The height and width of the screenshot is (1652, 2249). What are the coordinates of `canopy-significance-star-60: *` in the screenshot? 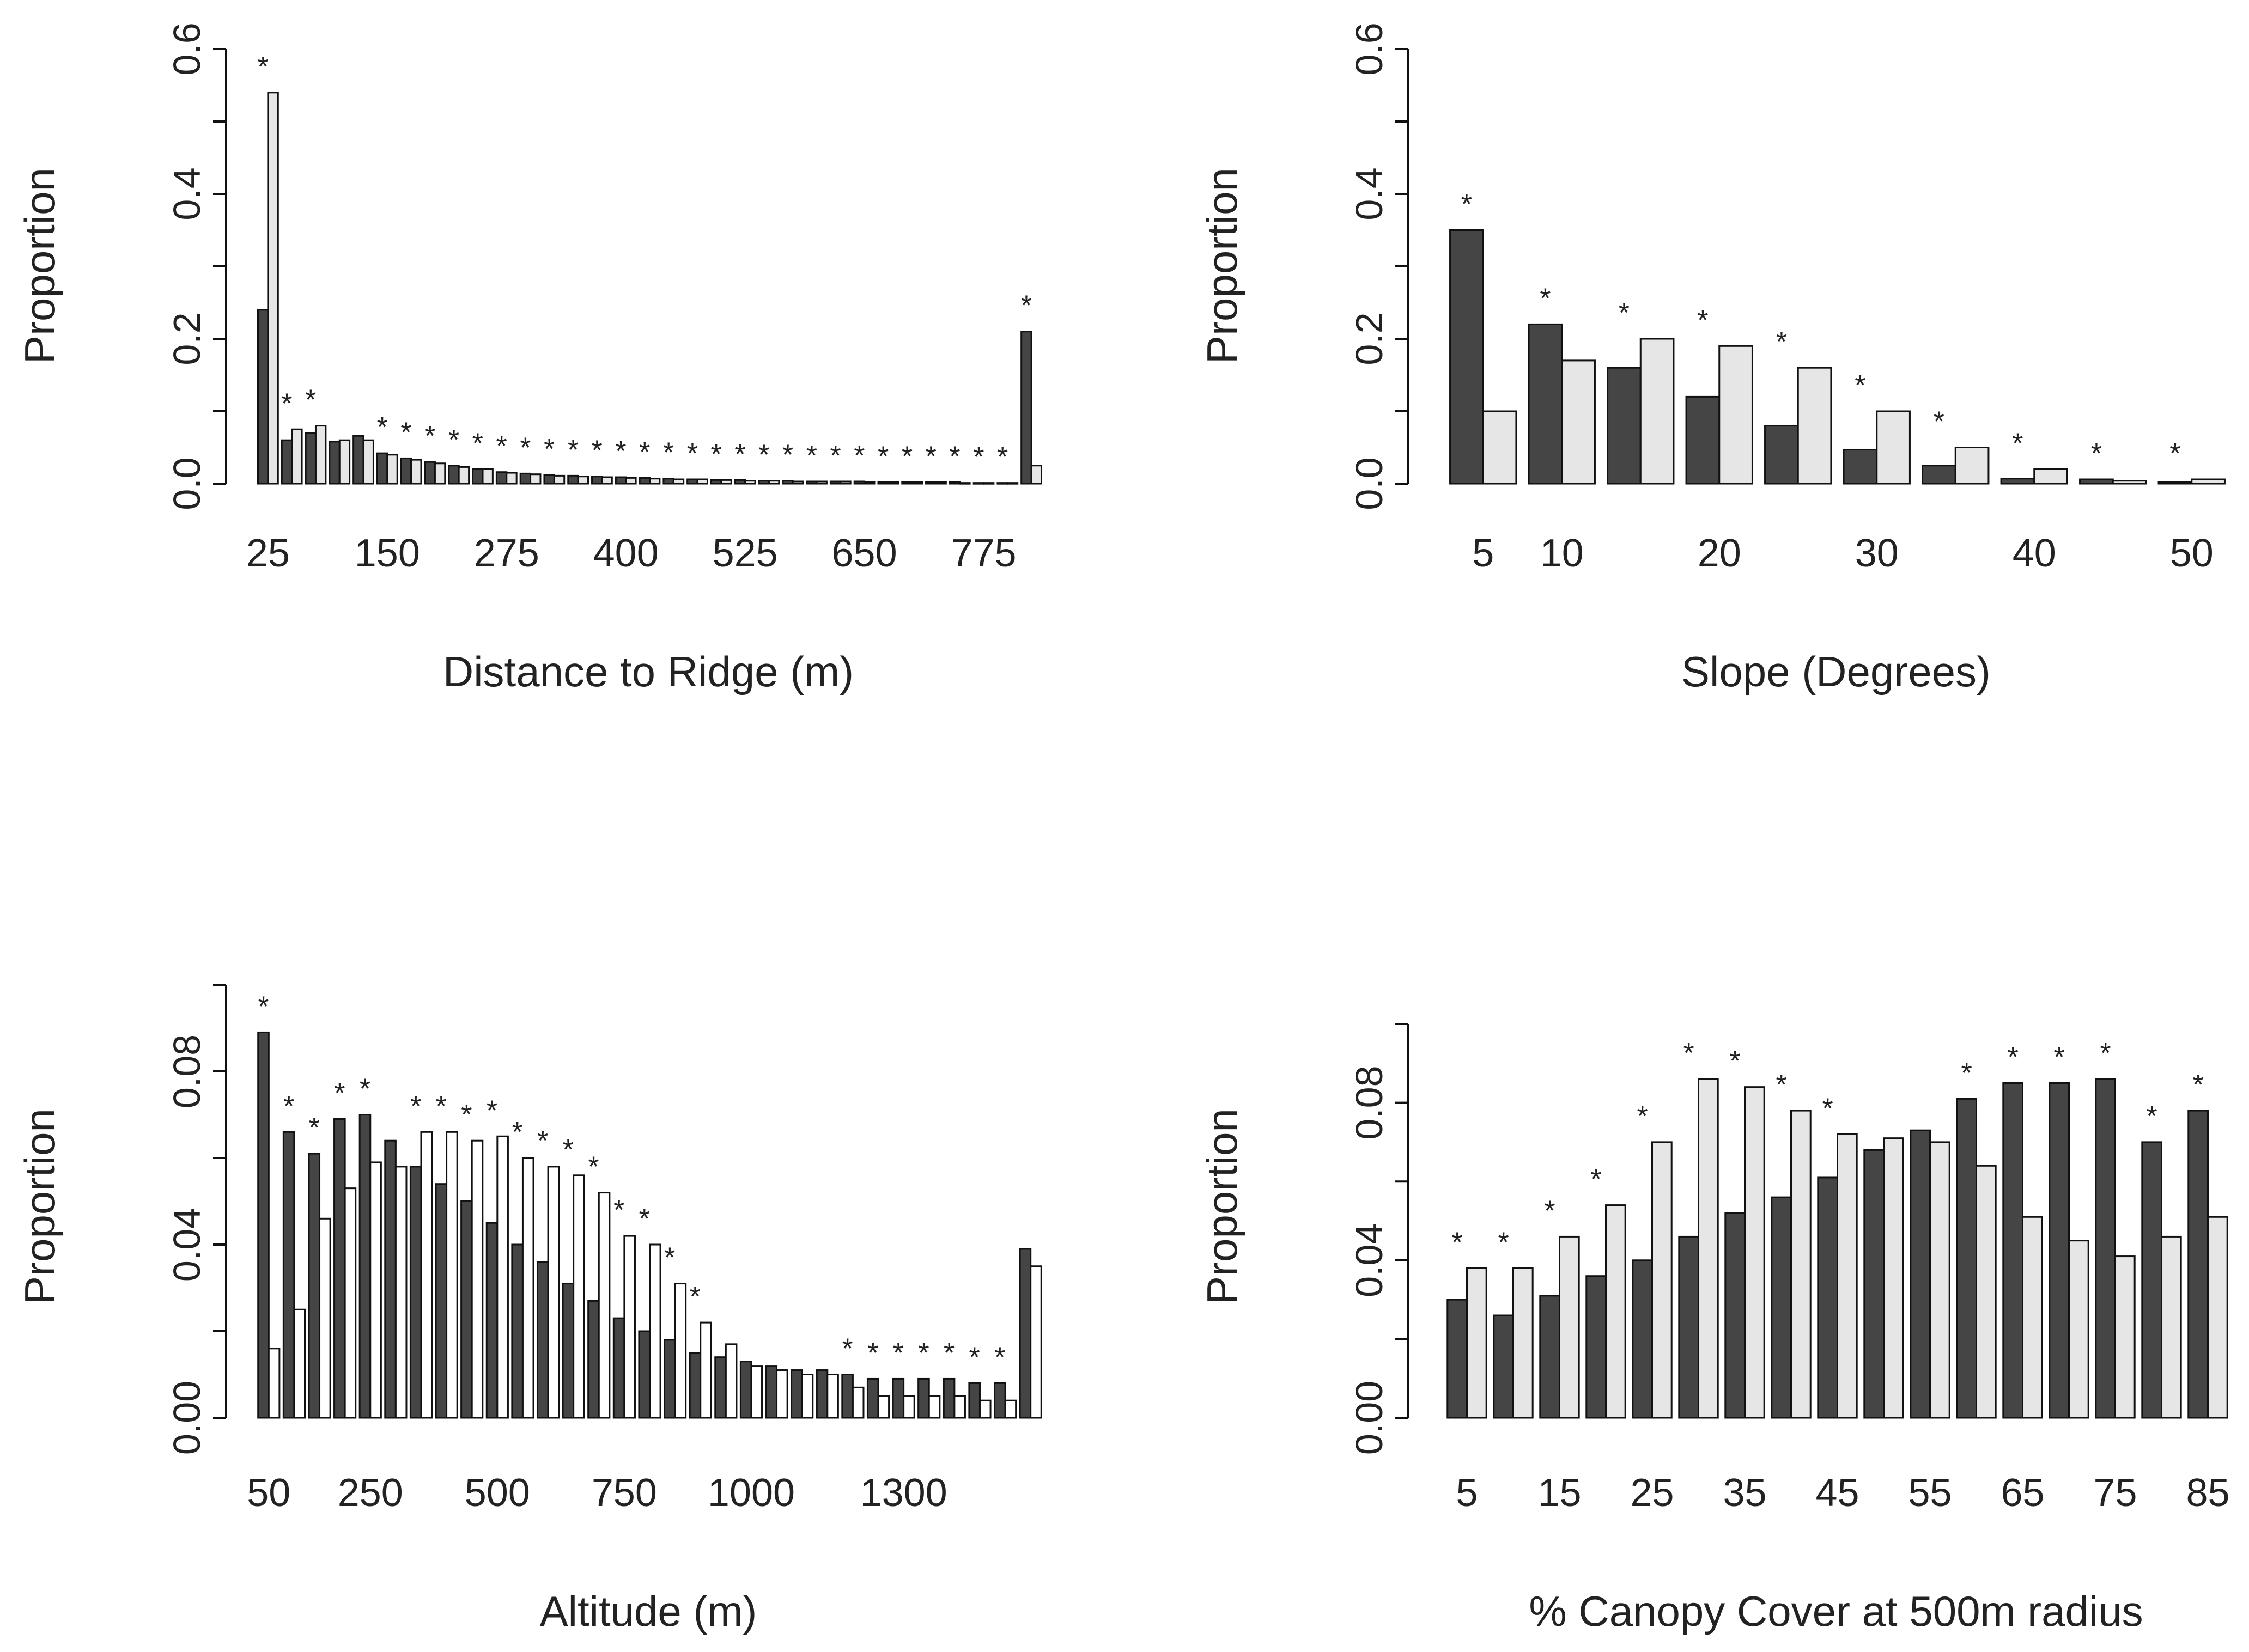 It's located at (1967, 1073).